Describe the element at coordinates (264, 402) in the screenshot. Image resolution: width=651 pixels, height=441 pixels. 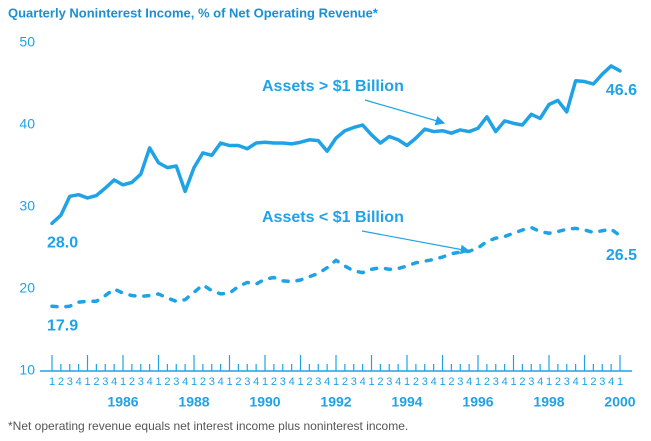
I see `x-tick-label: 1990` at that location.